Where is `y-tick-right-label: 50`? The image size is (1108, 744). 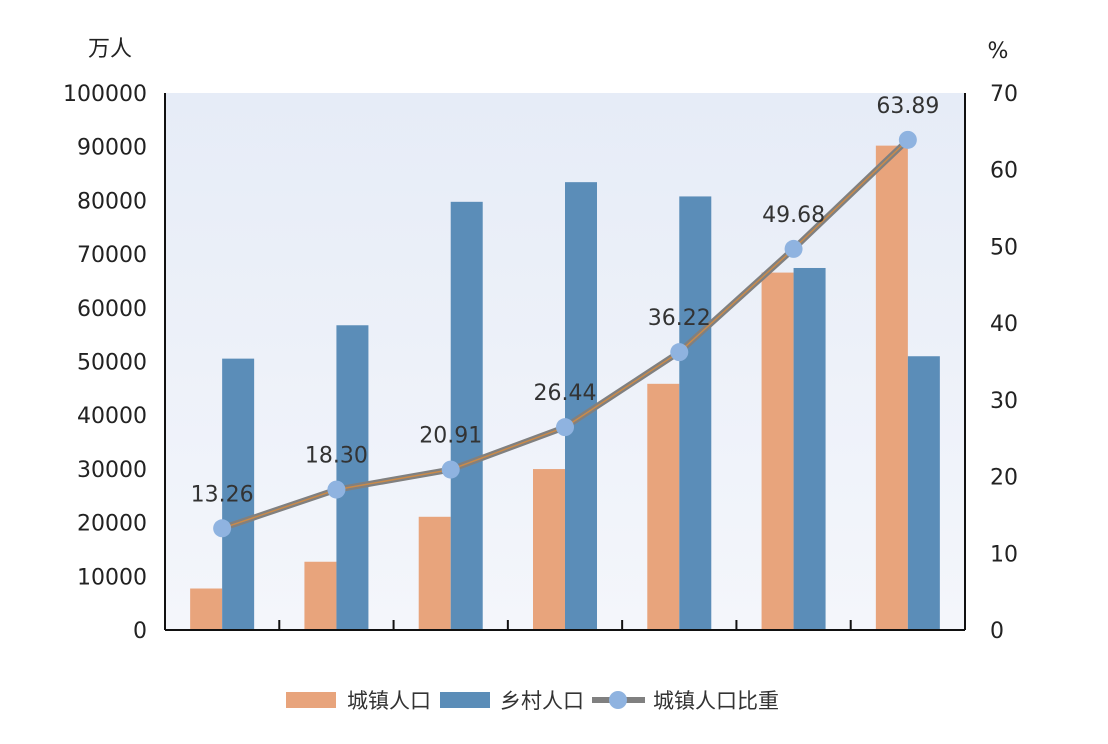
y-tick-right-label: 50 is located at coordinates (1004, 247).